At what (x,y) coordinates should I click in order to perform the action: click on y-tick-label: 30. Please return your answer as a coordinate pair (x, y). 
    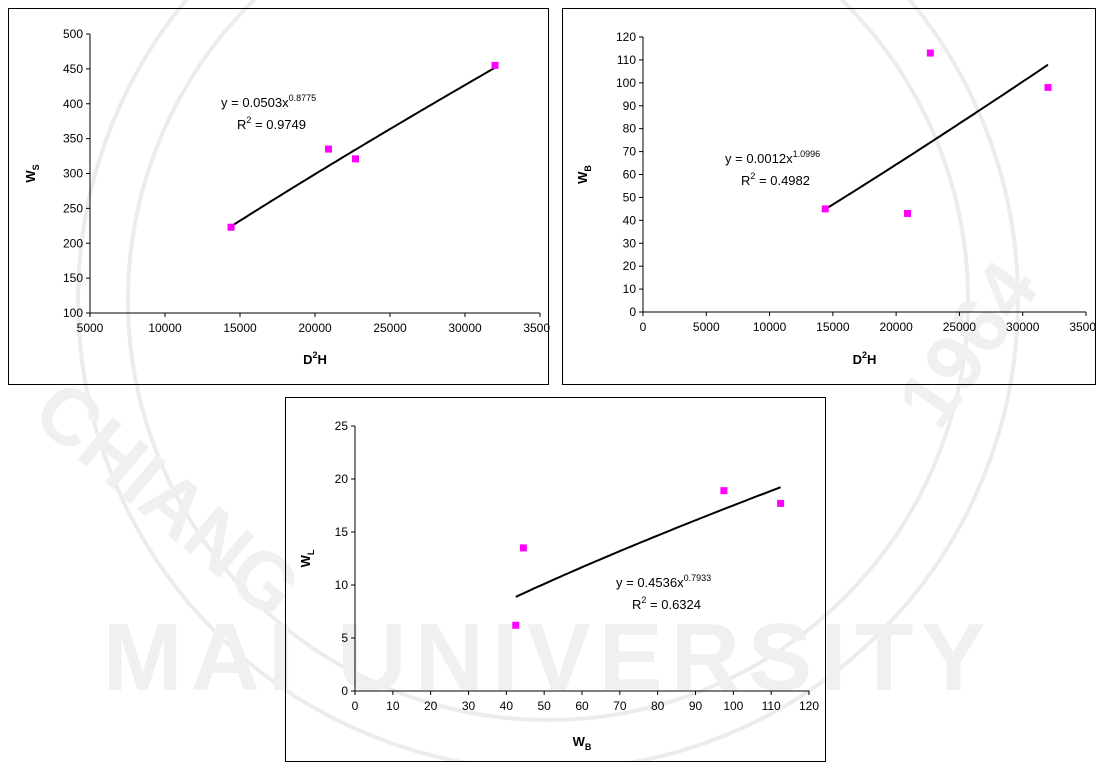
    Looking at the image, I should click on (630, 243).